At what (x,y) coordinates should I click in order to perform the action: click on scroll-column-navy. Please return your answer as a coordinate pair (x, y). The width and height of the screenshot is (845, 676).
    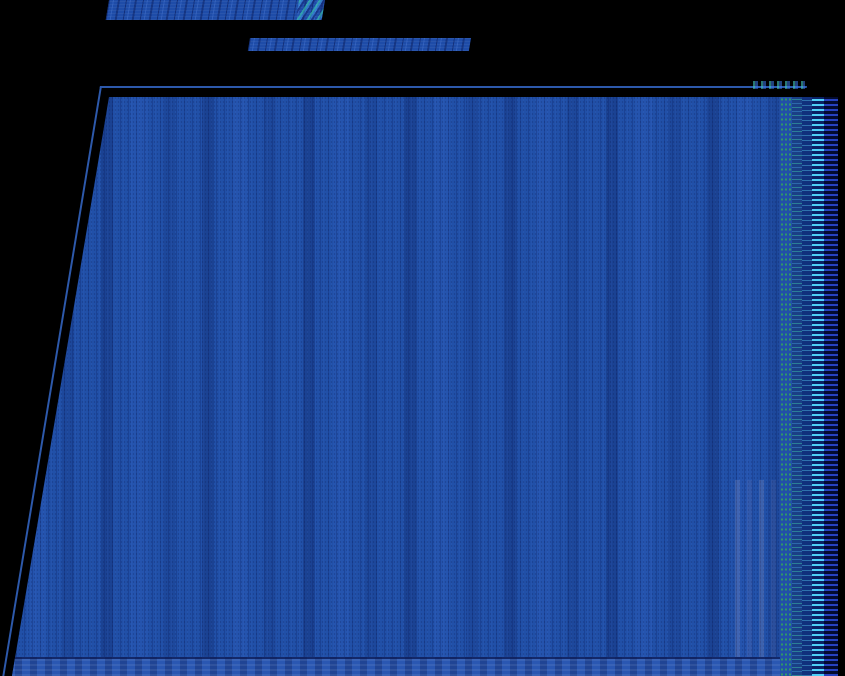
    Looking at the image, I should click on (831, 386).